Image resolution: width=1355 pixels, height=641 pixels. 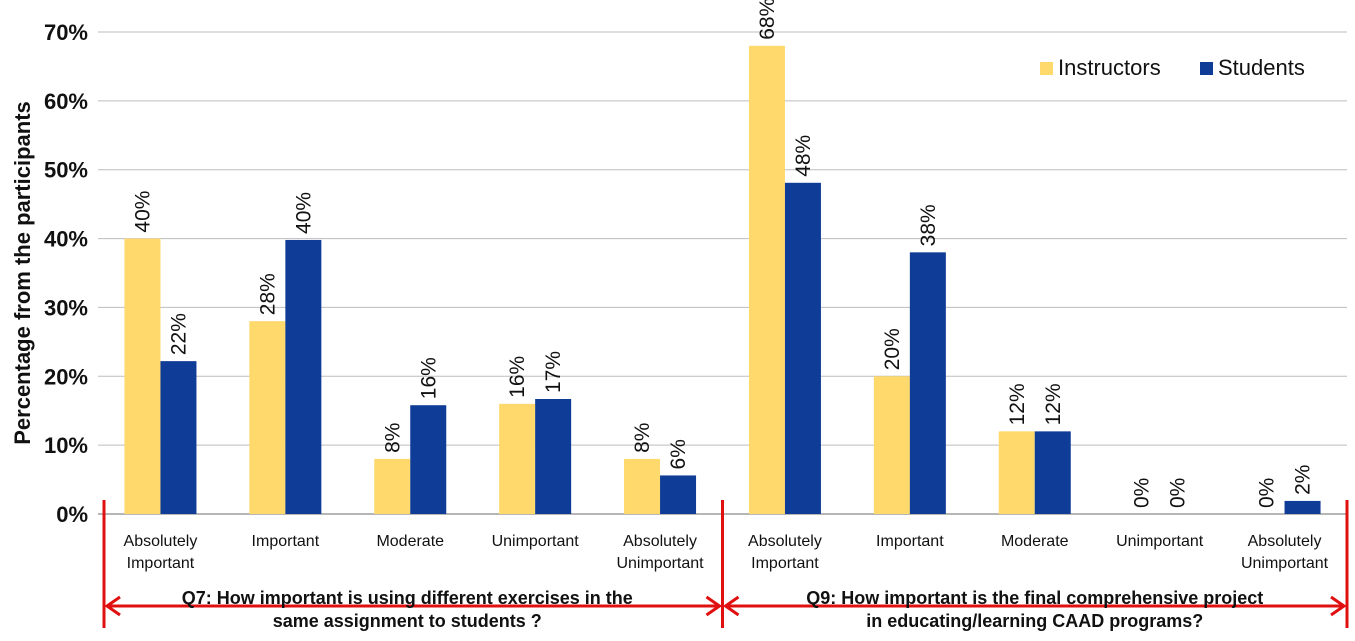 I want to click on y-tick-label: 0%, so click(x=72, y=514).